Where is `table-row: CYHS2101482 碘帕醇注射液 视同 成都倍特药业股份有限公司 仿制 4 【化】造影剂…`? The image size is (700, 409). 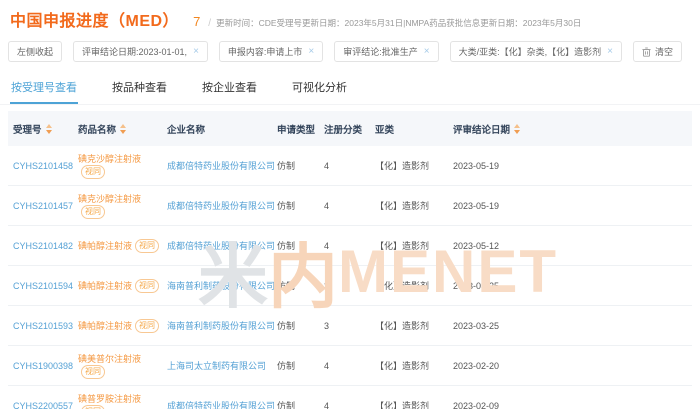
table-row: CYHS2101482 碘帕醇注射液 视同 成都倍特药业股份有限公司 仿制 4 【化】造影剂… is located at coordinates (350, 246).